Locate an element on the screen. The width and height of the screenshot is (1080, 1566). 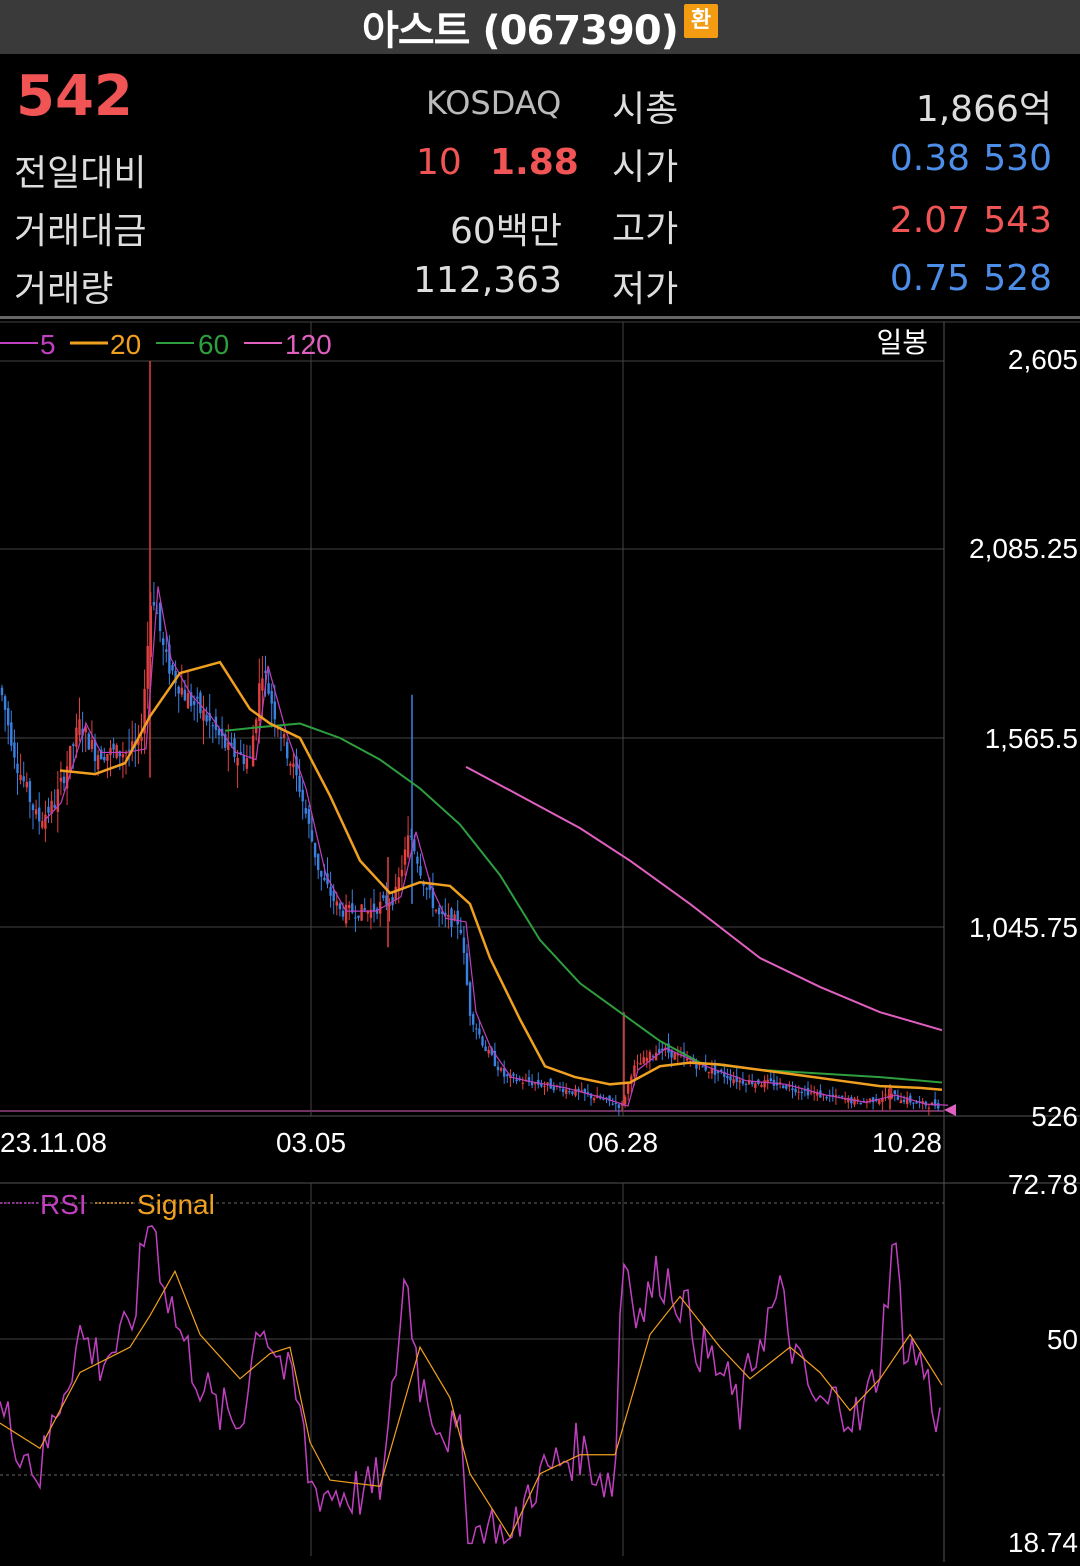
exchange-badge: 환 is located at coordinates (700, 21).